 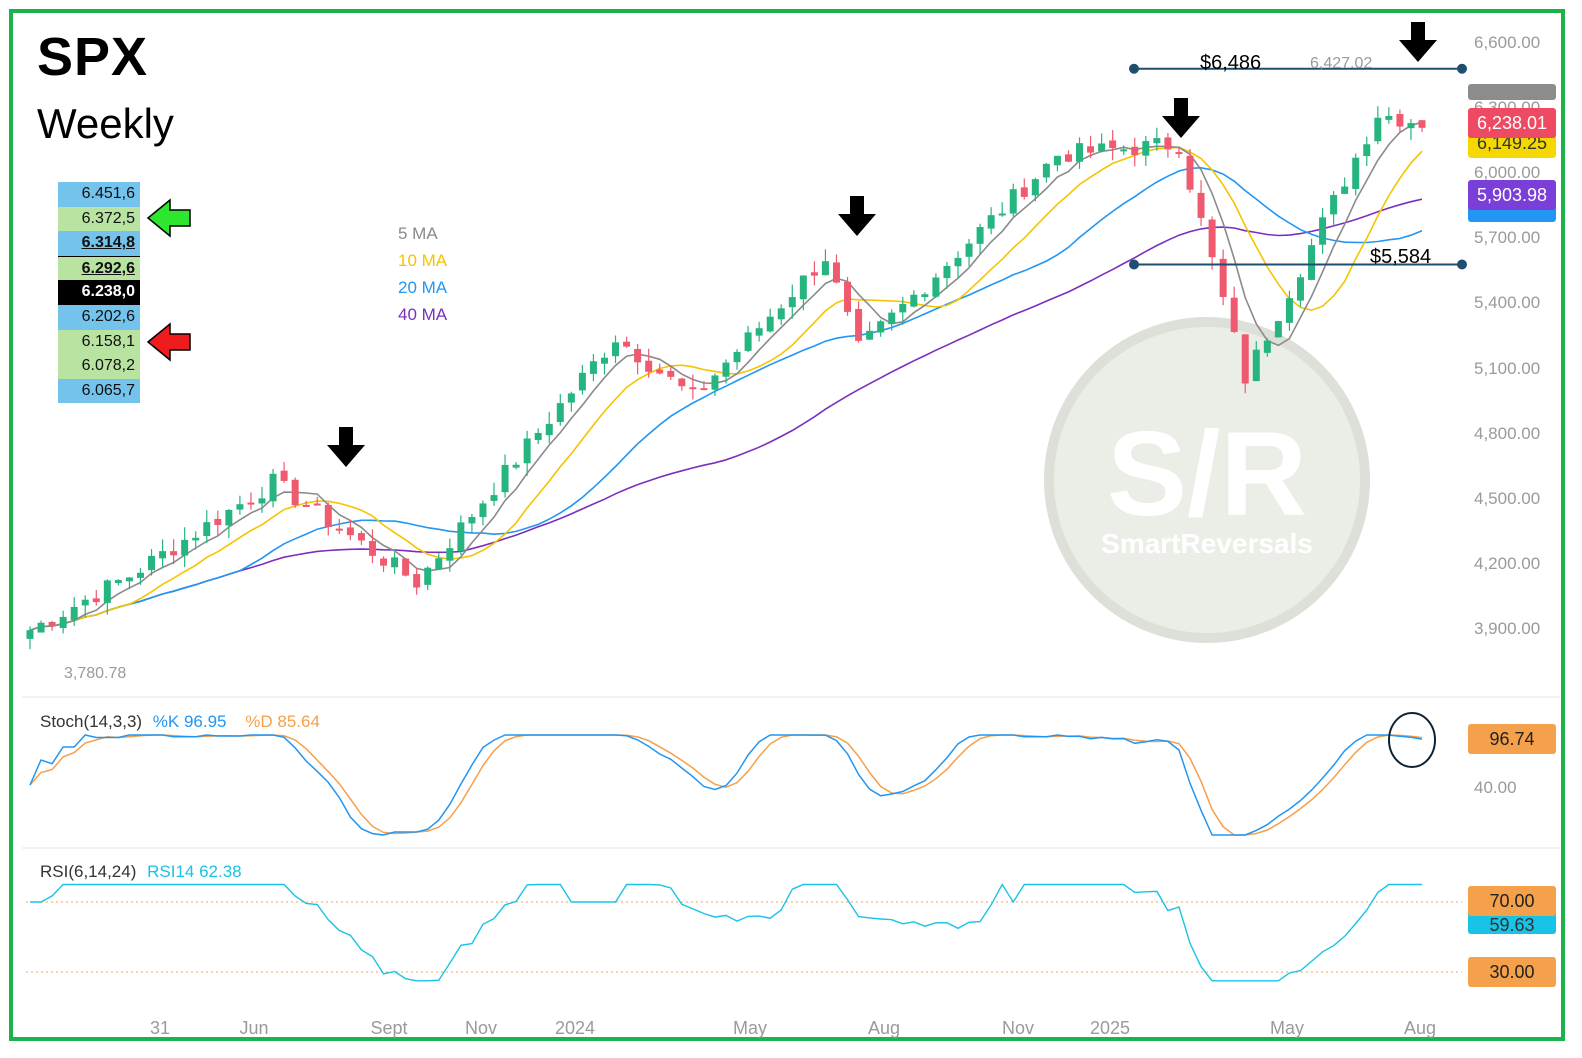 I want to click on level-row: 6.065,7, so click(x=99, y=391).